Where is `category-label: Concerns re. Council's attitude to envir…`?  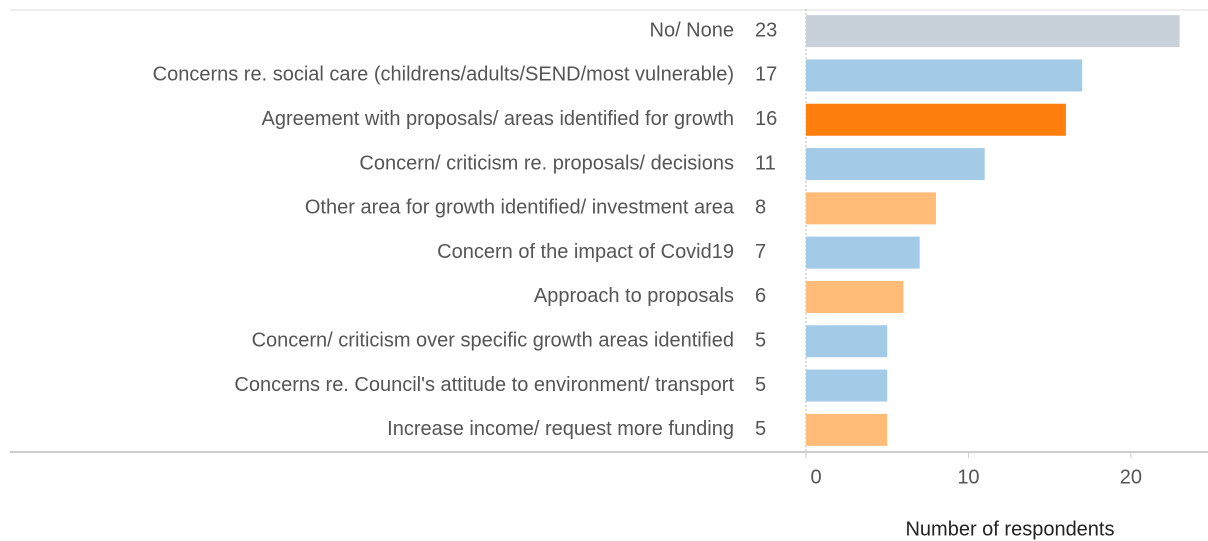
category-label: Concerns re. Council's attitude to envir… is located at coordinates (484, 385).